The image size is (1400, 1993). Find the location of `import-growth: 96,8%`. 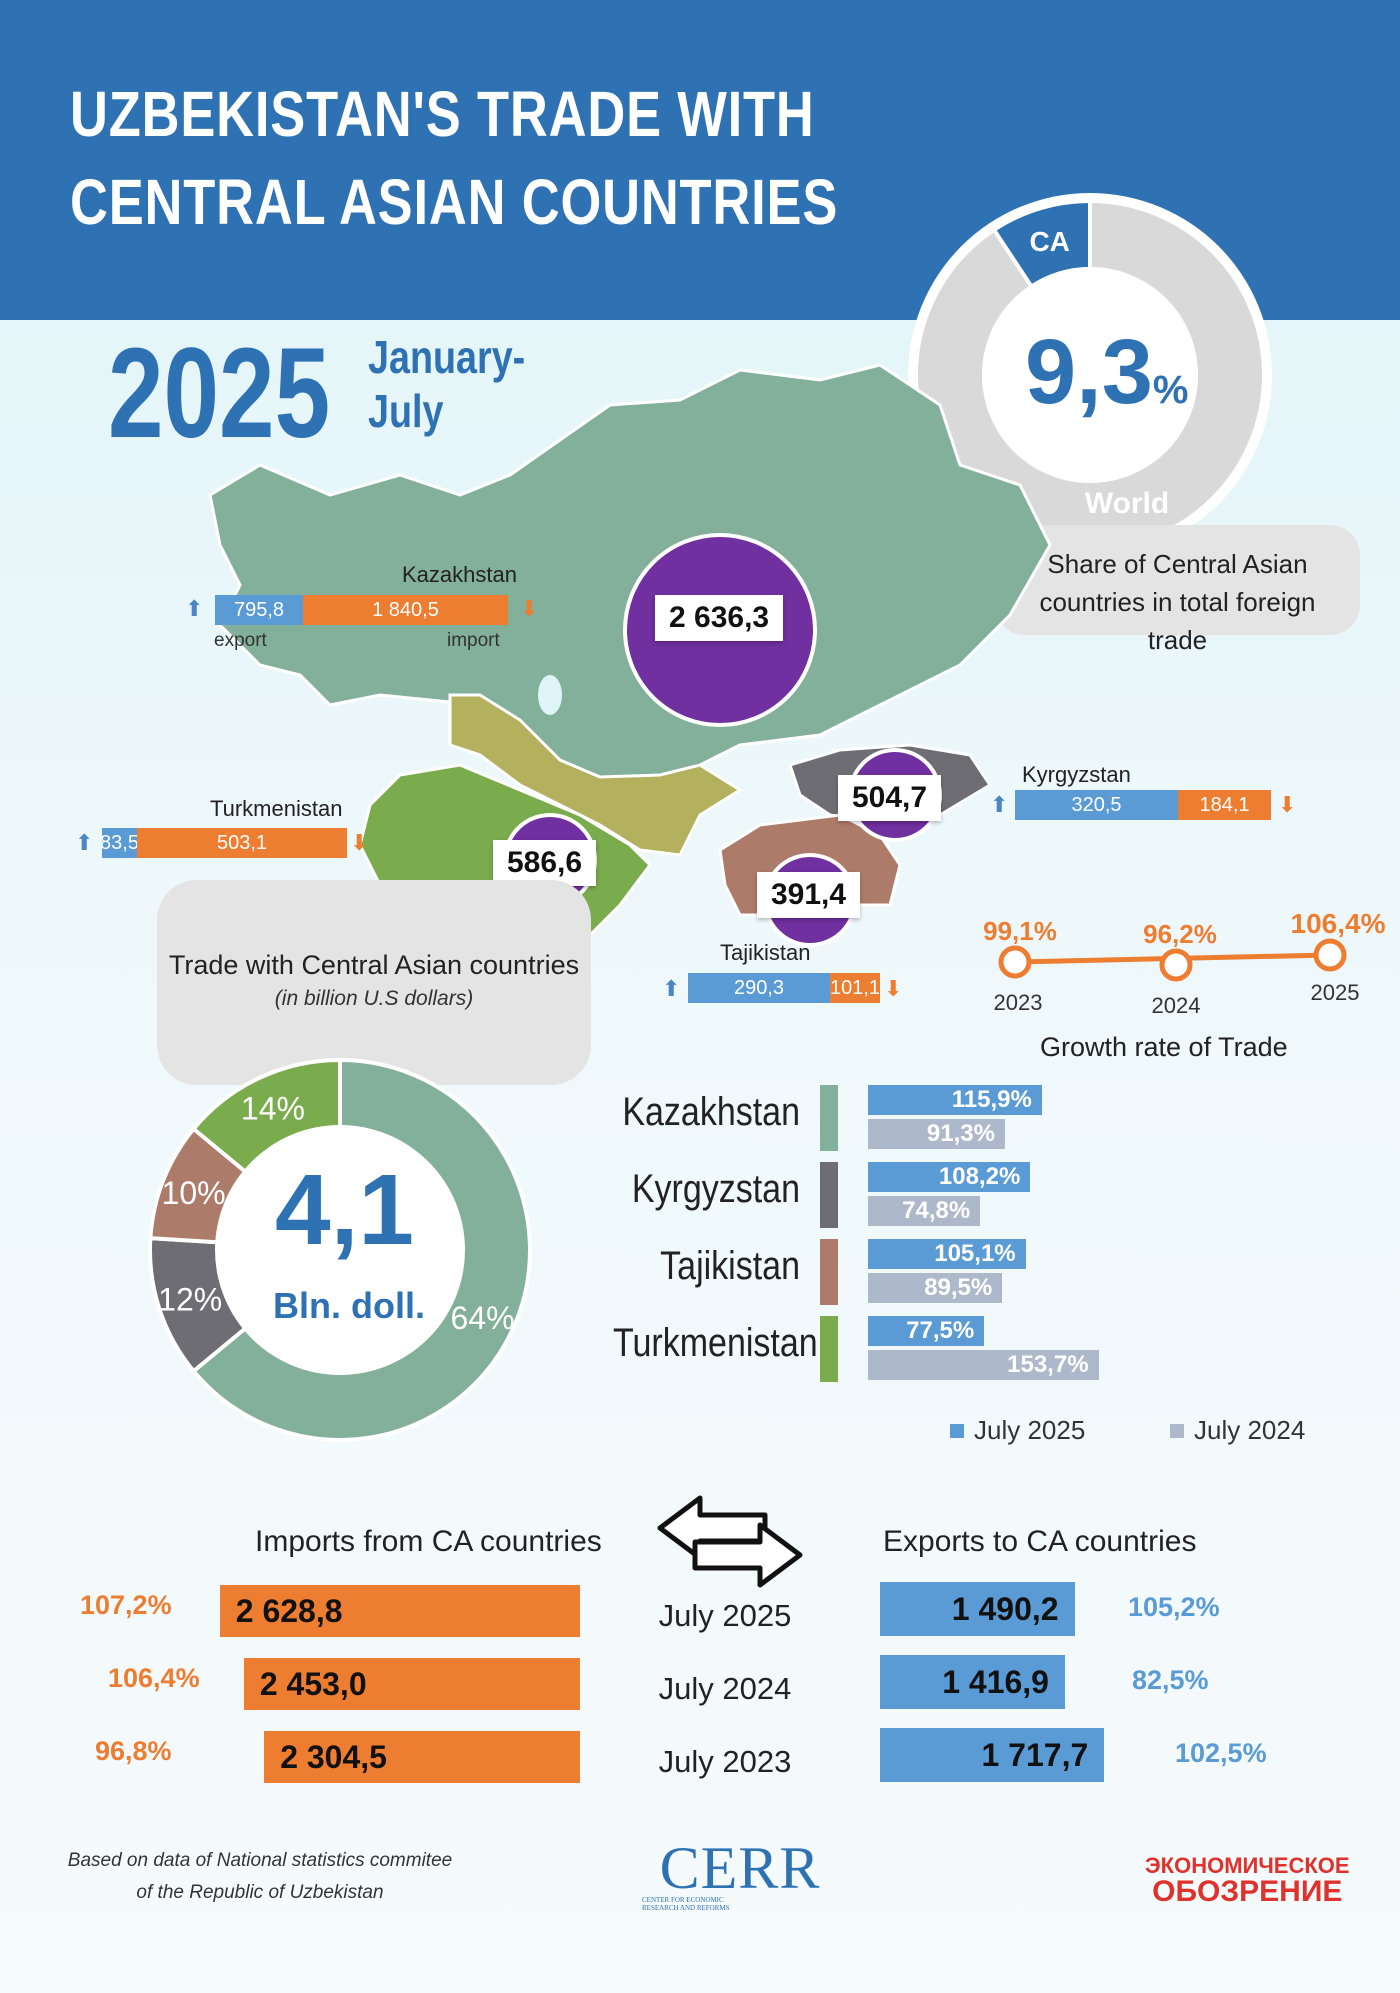

import-growth: 96,8% is located at coordinates (133, 1751).